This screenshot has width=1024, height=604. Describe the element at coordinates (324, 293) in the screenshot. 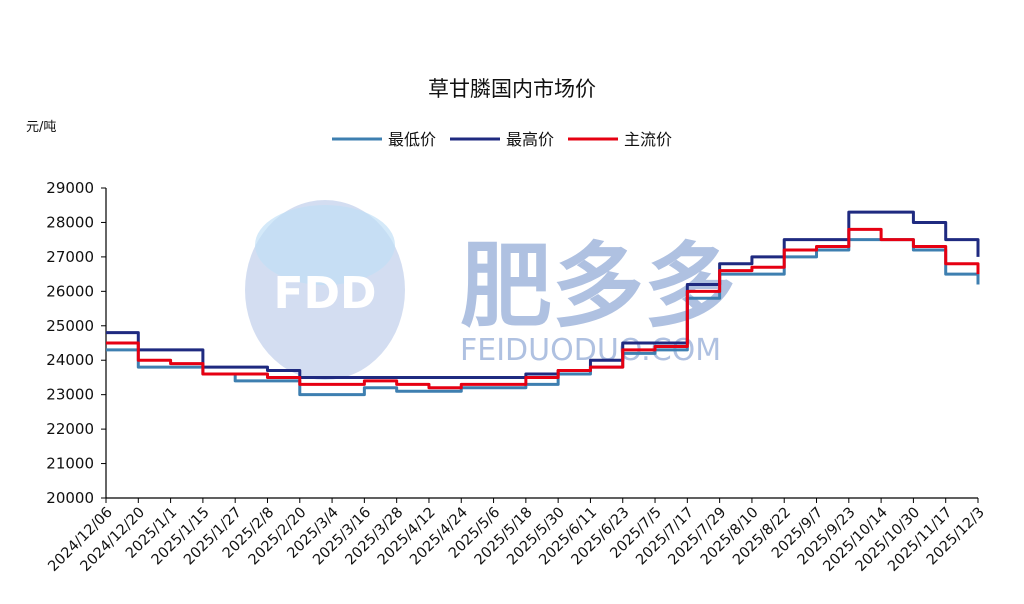

I see `watermark-logo-text: FDD` at that location.